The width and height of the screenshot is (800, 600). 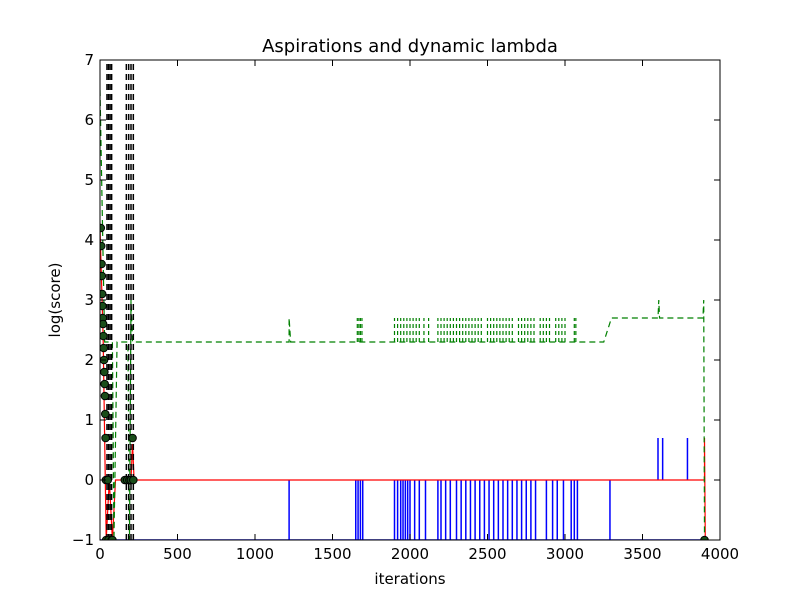 I want to click on x-tick-label: 1000, so click(x=255, y=554).